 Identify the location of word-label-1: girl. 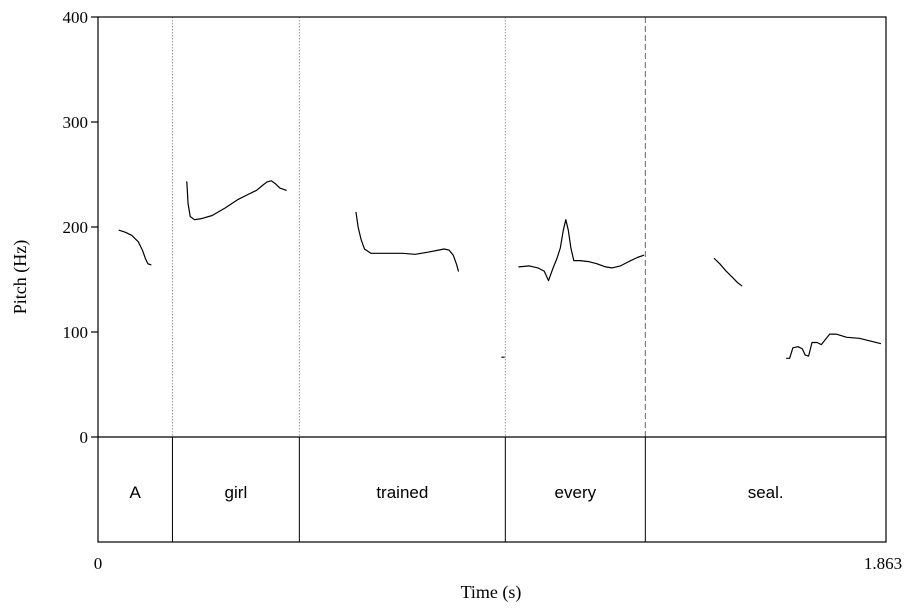
(236, 492).